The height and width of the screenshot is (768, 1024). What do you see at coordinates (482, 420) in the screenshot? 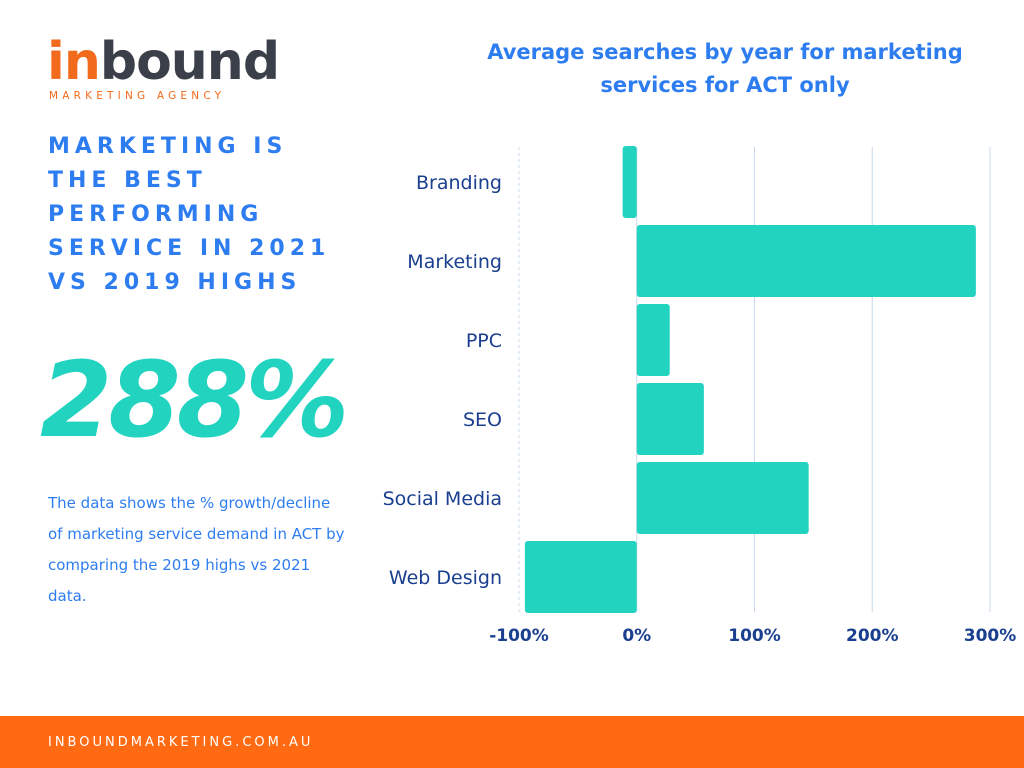
I see `category-label-3: SEO` at bounding box center [482, 420].